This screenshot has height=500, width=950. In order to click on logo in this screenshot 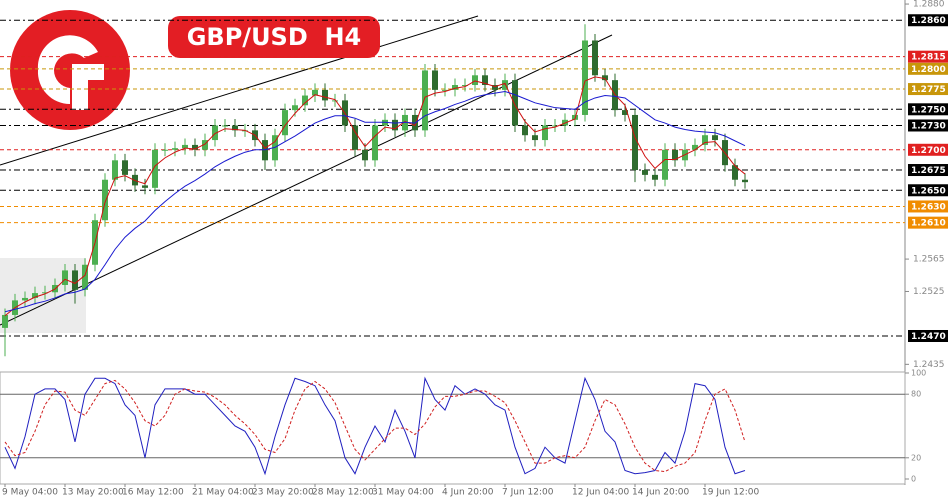, I will do `click(70, 70)`.